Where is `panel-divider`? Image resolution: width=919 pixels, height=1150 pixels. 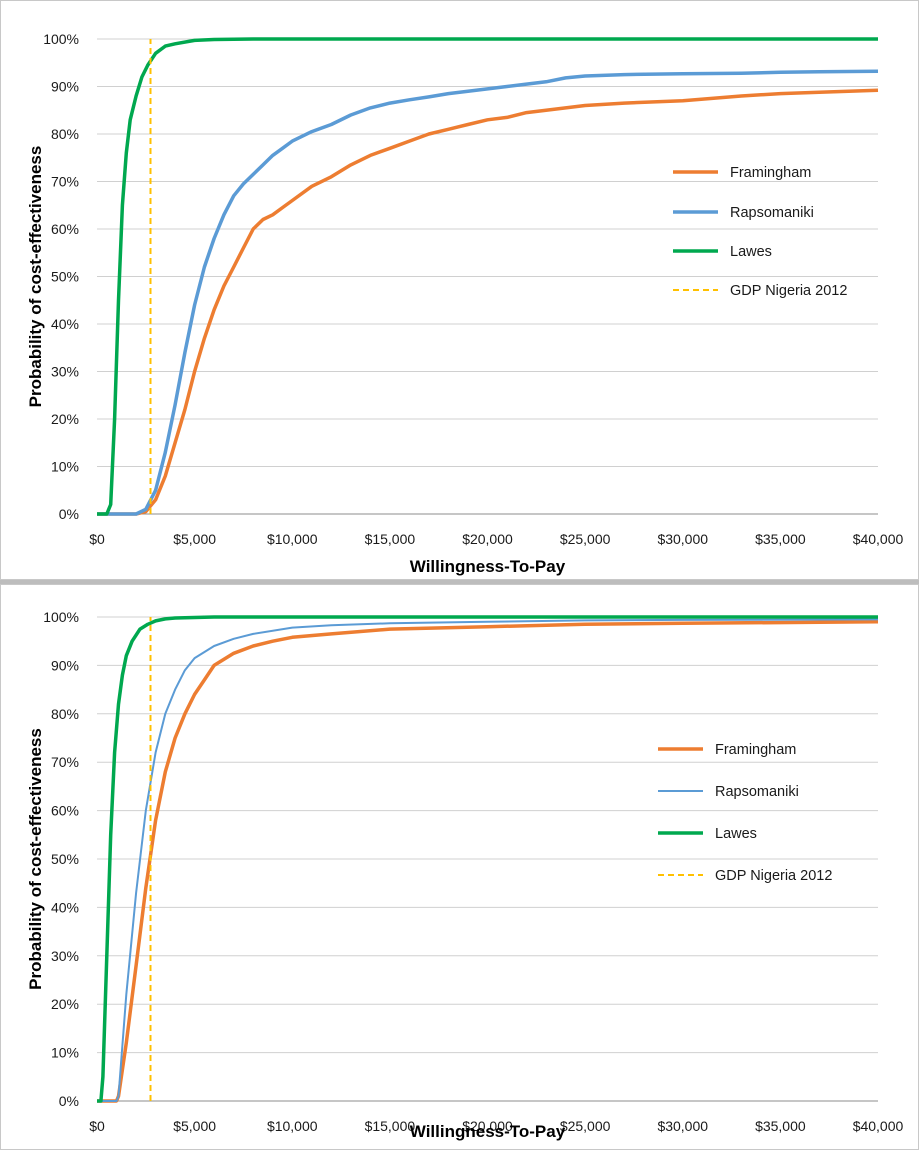
panel-divider is located at coordinates (459, 582).